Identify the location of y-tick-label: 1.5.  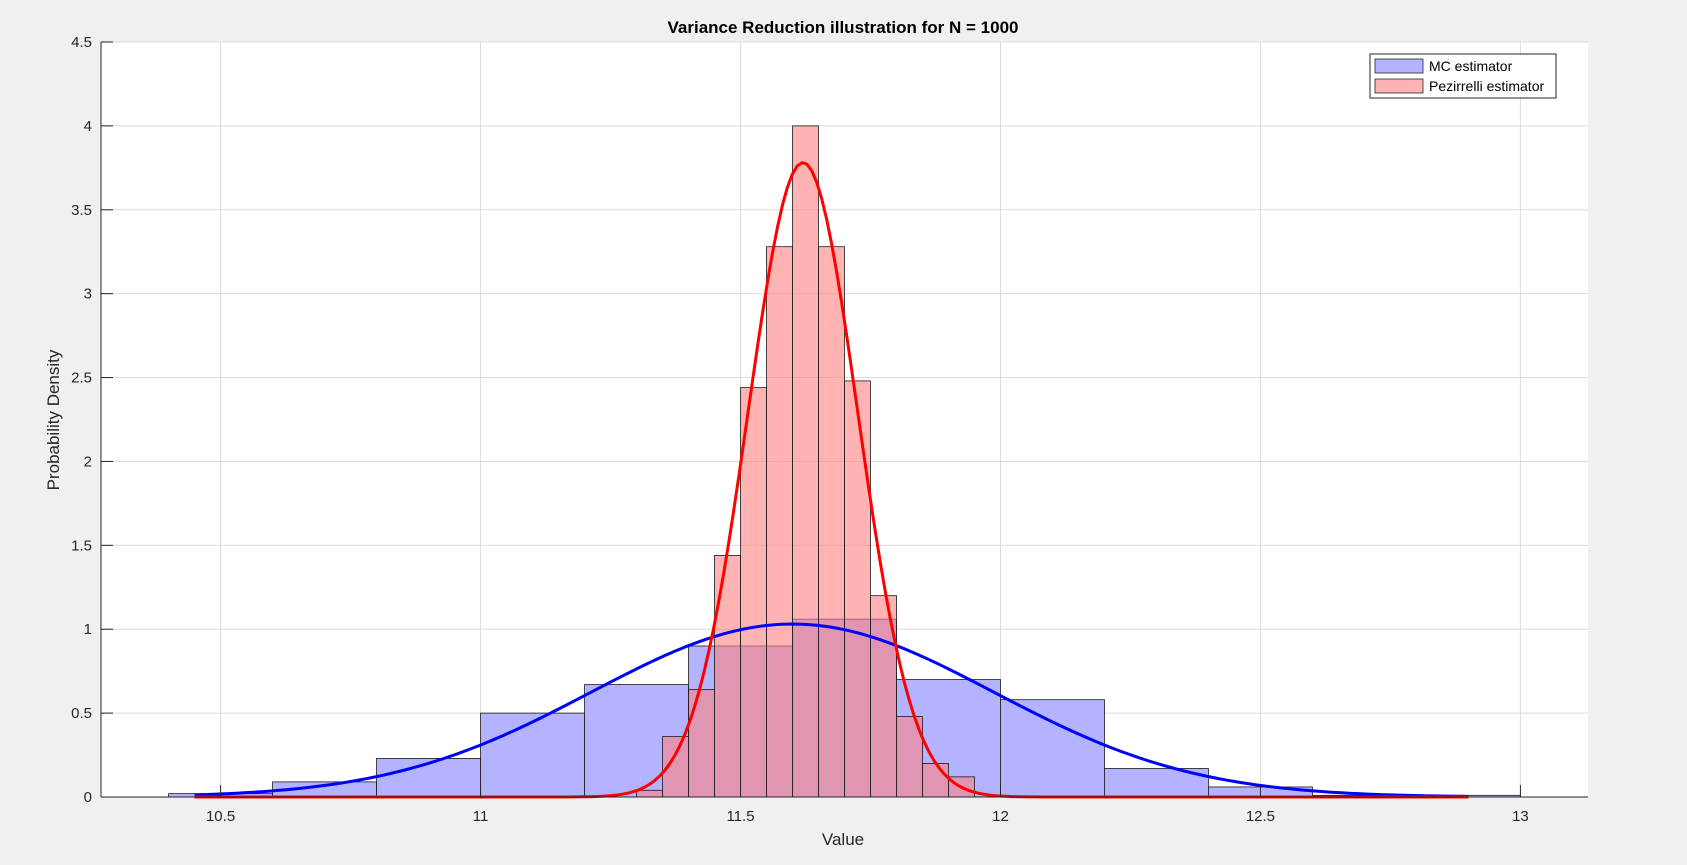
(81, 545).